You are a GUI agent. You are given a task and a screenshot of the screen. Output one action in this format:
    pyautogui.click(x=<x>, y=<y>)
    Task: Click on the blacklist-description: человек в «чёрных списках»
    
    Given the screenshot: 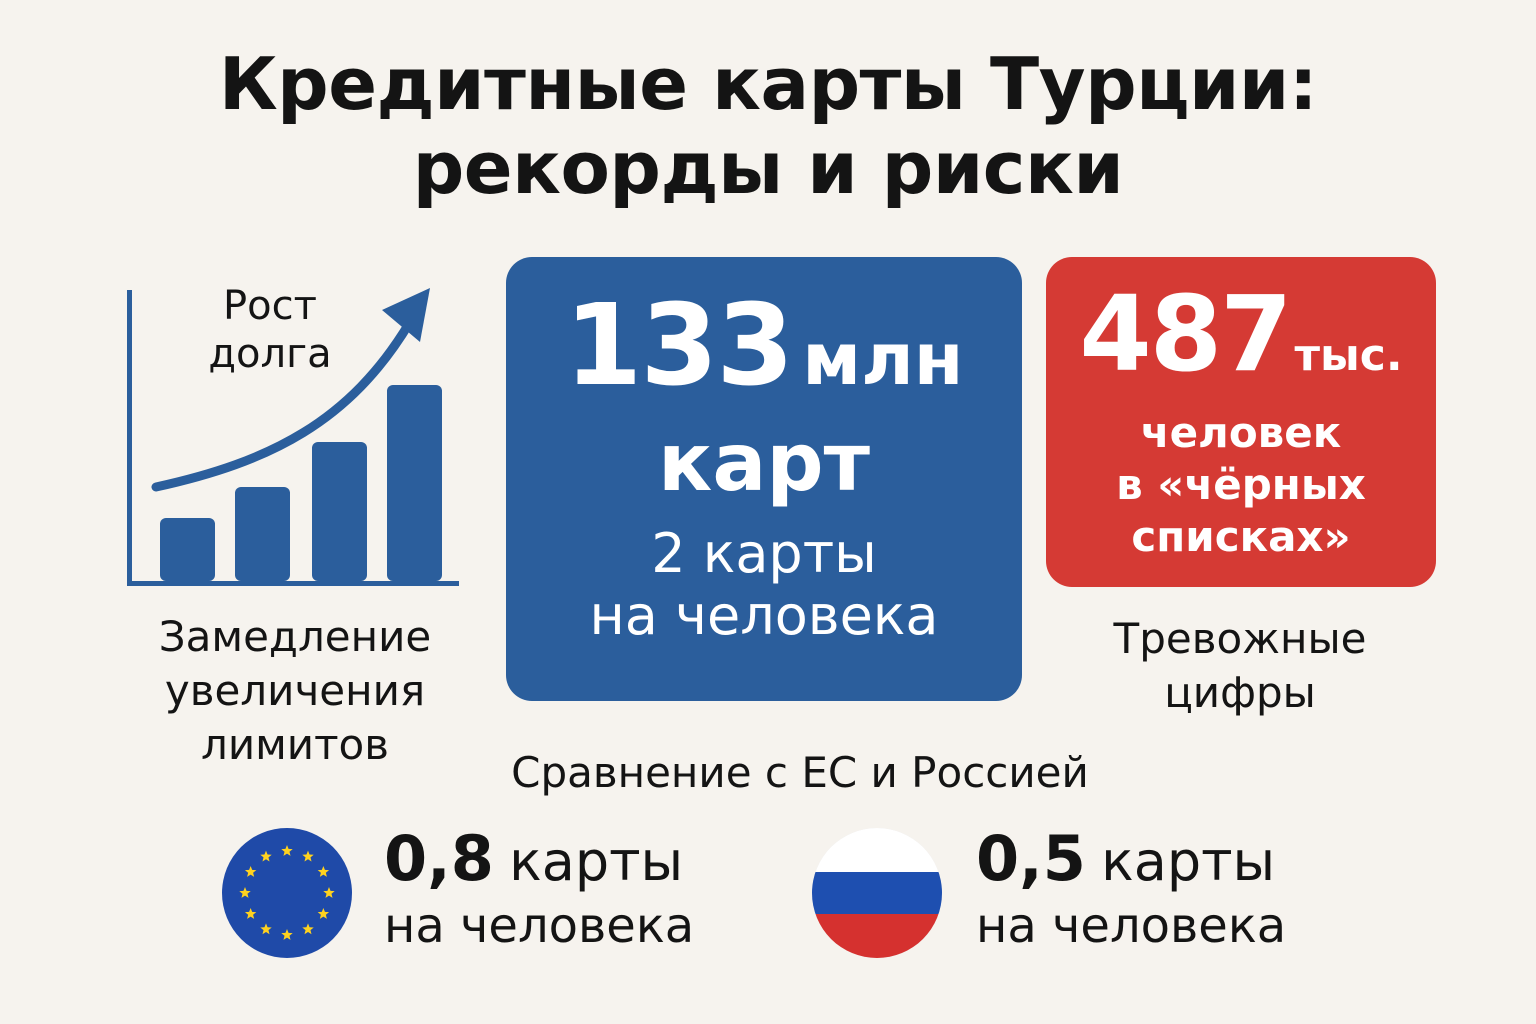 What is the action you would take?
    pyautogui.click(x=1241, y=485)
    